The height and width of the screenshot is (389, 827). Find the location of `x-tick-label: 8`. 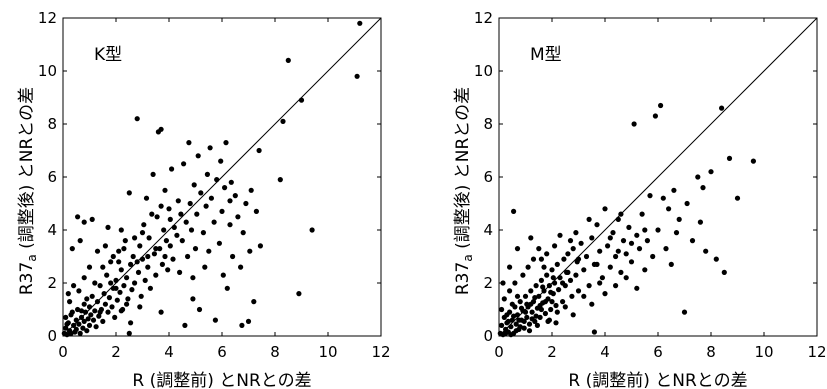

x-tick-label: 8 is located at coordinates (275, 352).